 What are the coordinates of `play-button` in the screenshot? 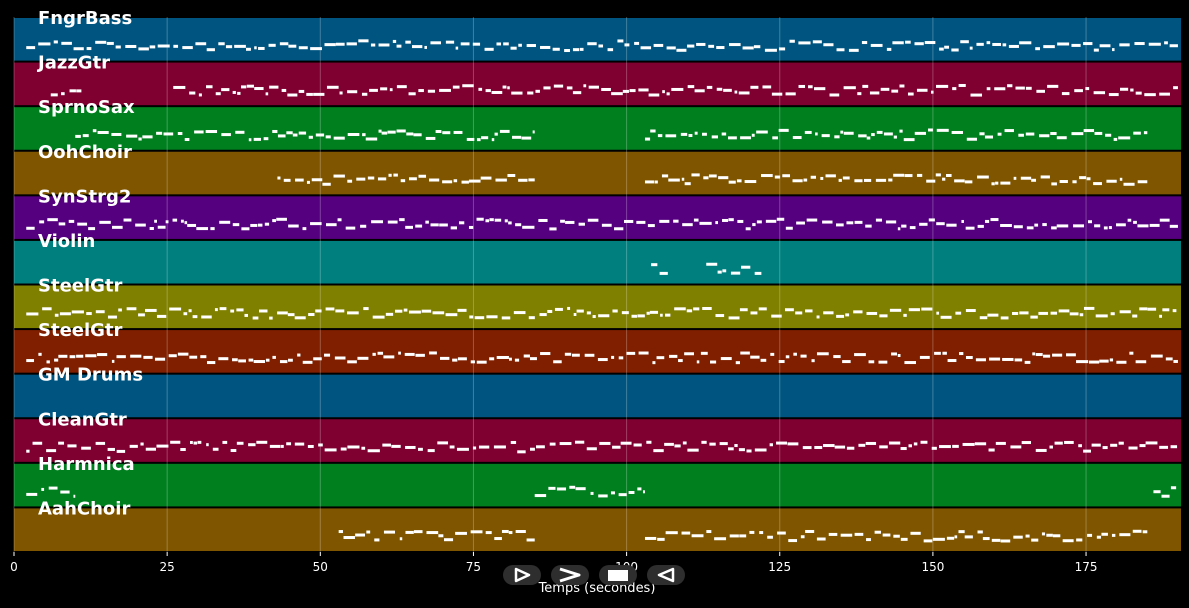 It's located at (522, 575).